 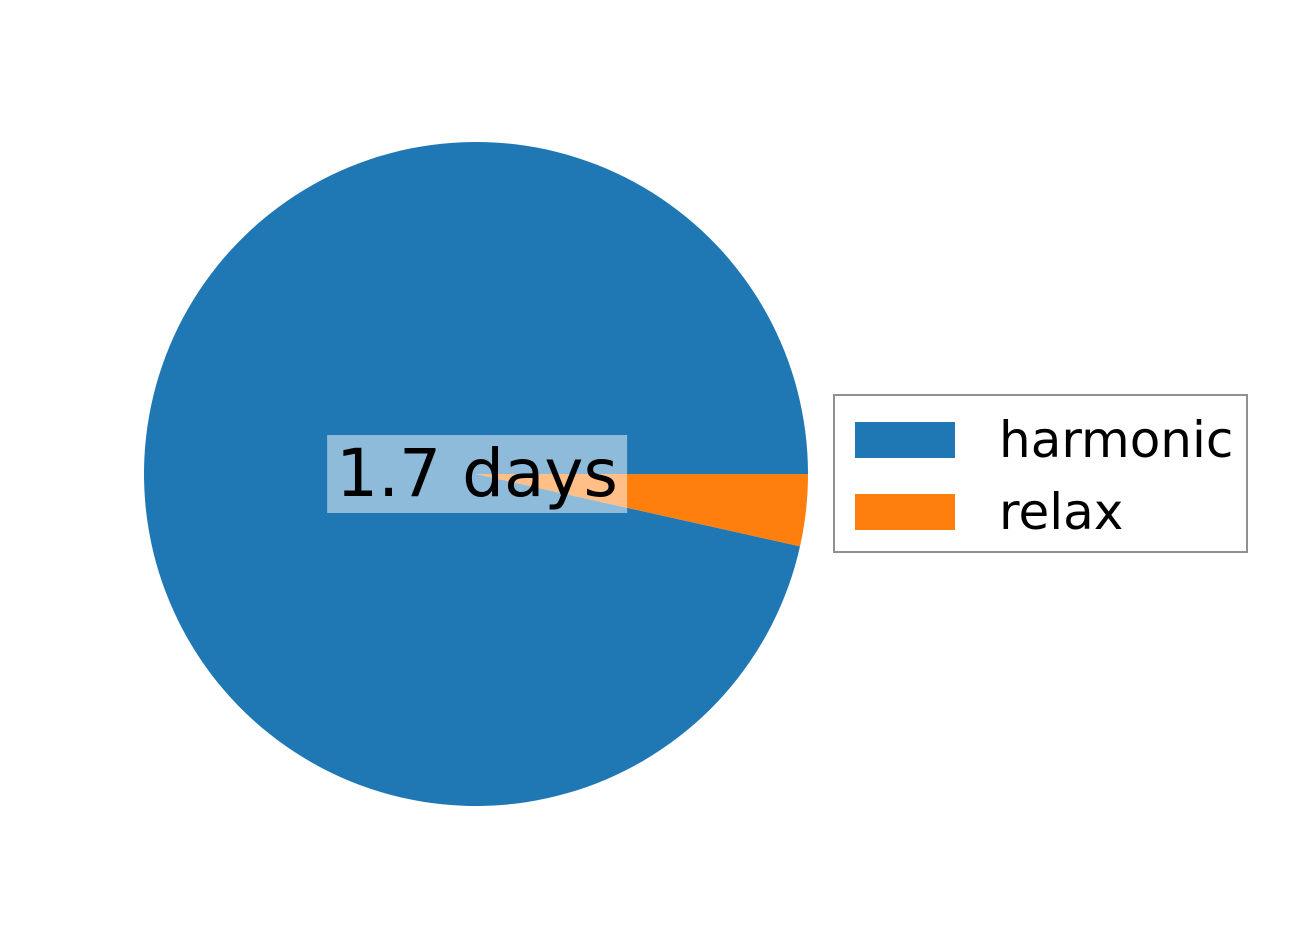 I want to click on legend-label-harmonic: harmonic, so click(x=1116, y=440).